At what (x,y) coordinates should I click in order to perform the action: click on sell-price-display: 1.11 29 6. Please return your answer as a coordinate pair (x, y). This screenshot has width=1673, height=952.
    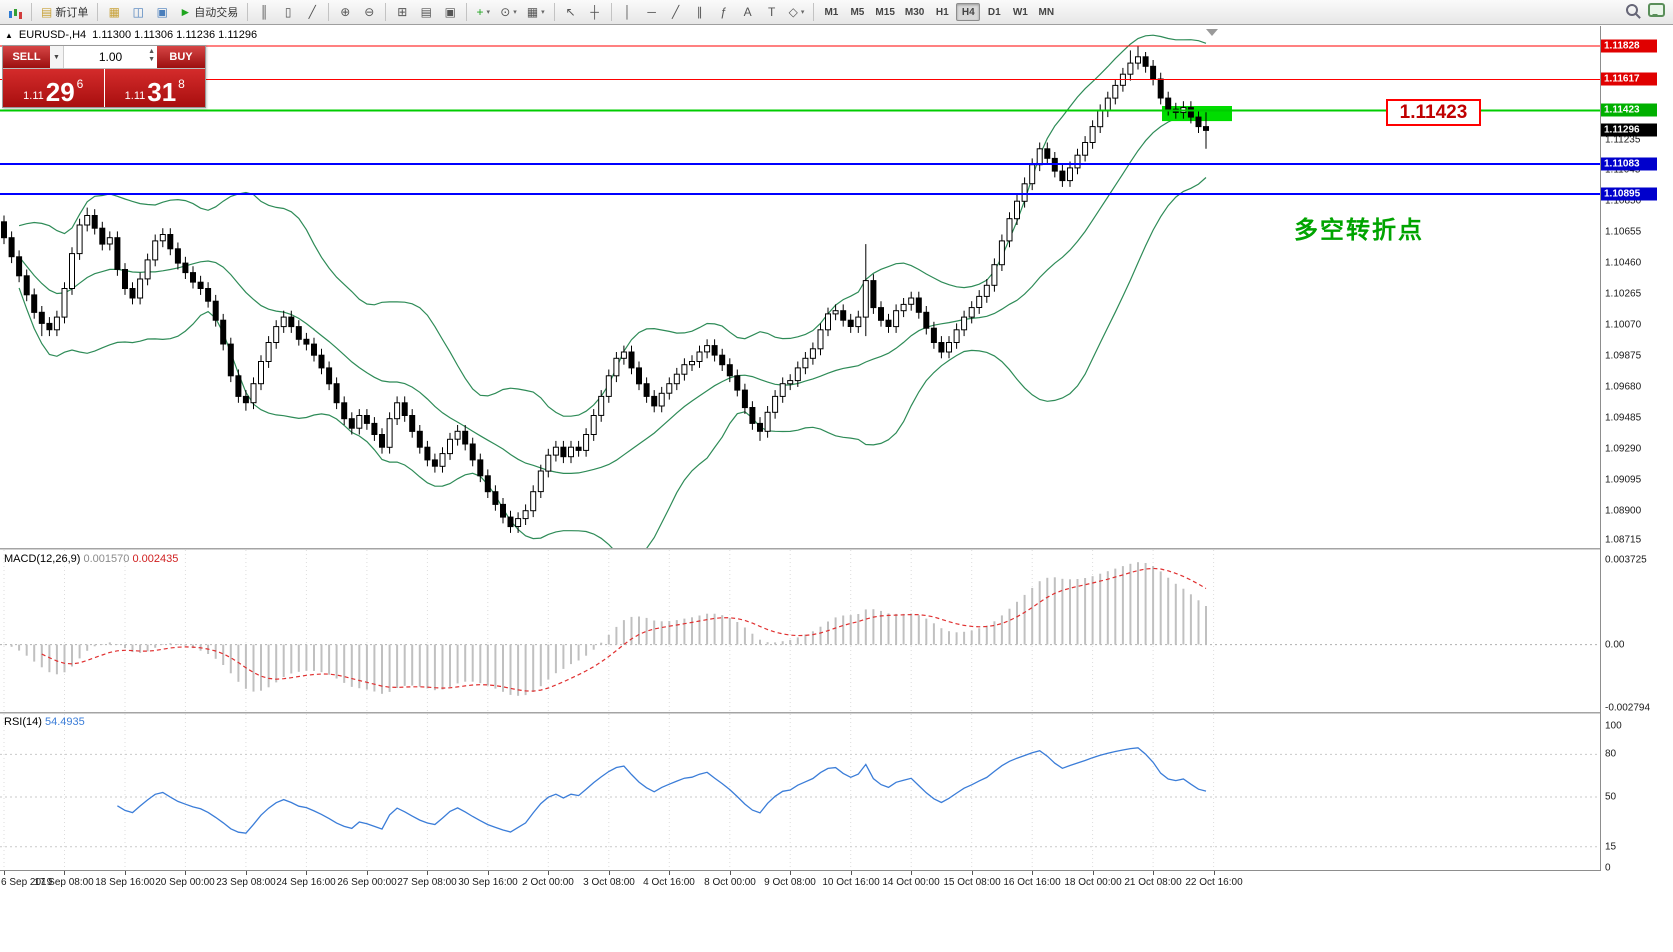
    Looking at the image, I should click on (53, 88).